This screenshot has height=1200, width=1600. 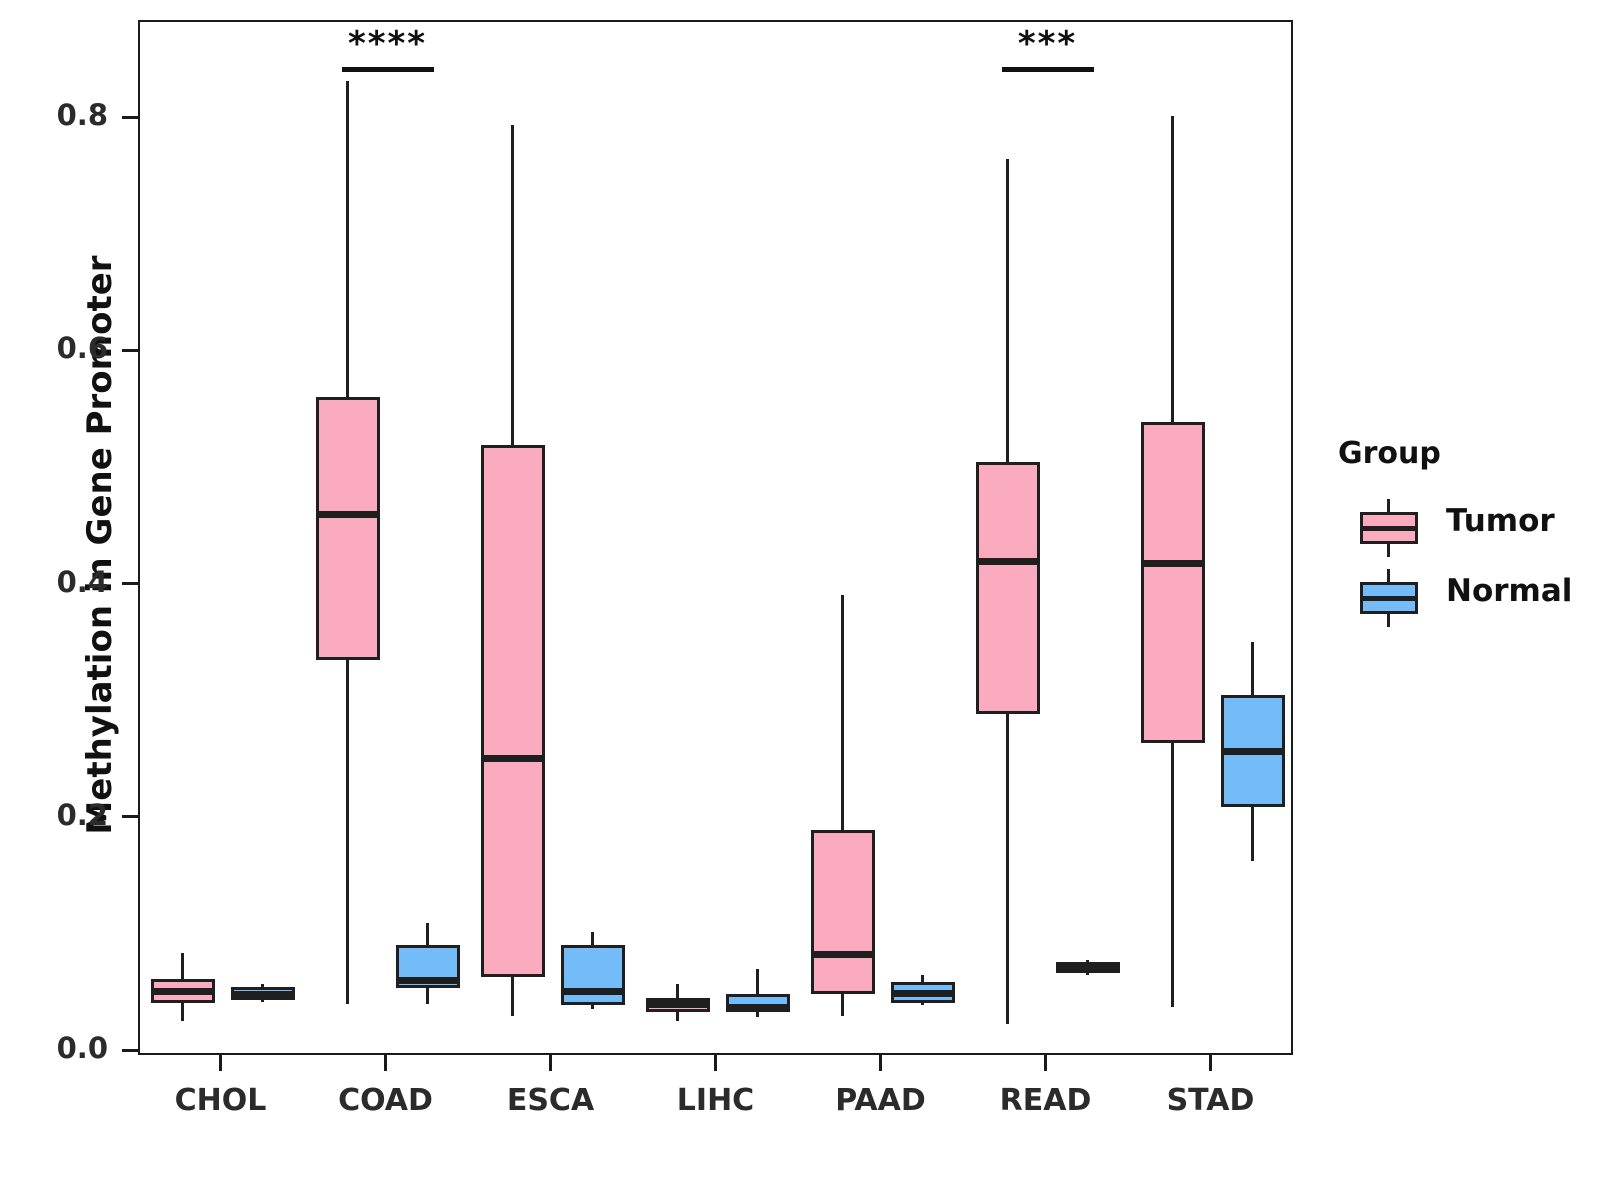 What do you see at coordinates (1500, 521) in the screenshot?
I see `legend-label: Tumor` at bounding box center [1500, 521].